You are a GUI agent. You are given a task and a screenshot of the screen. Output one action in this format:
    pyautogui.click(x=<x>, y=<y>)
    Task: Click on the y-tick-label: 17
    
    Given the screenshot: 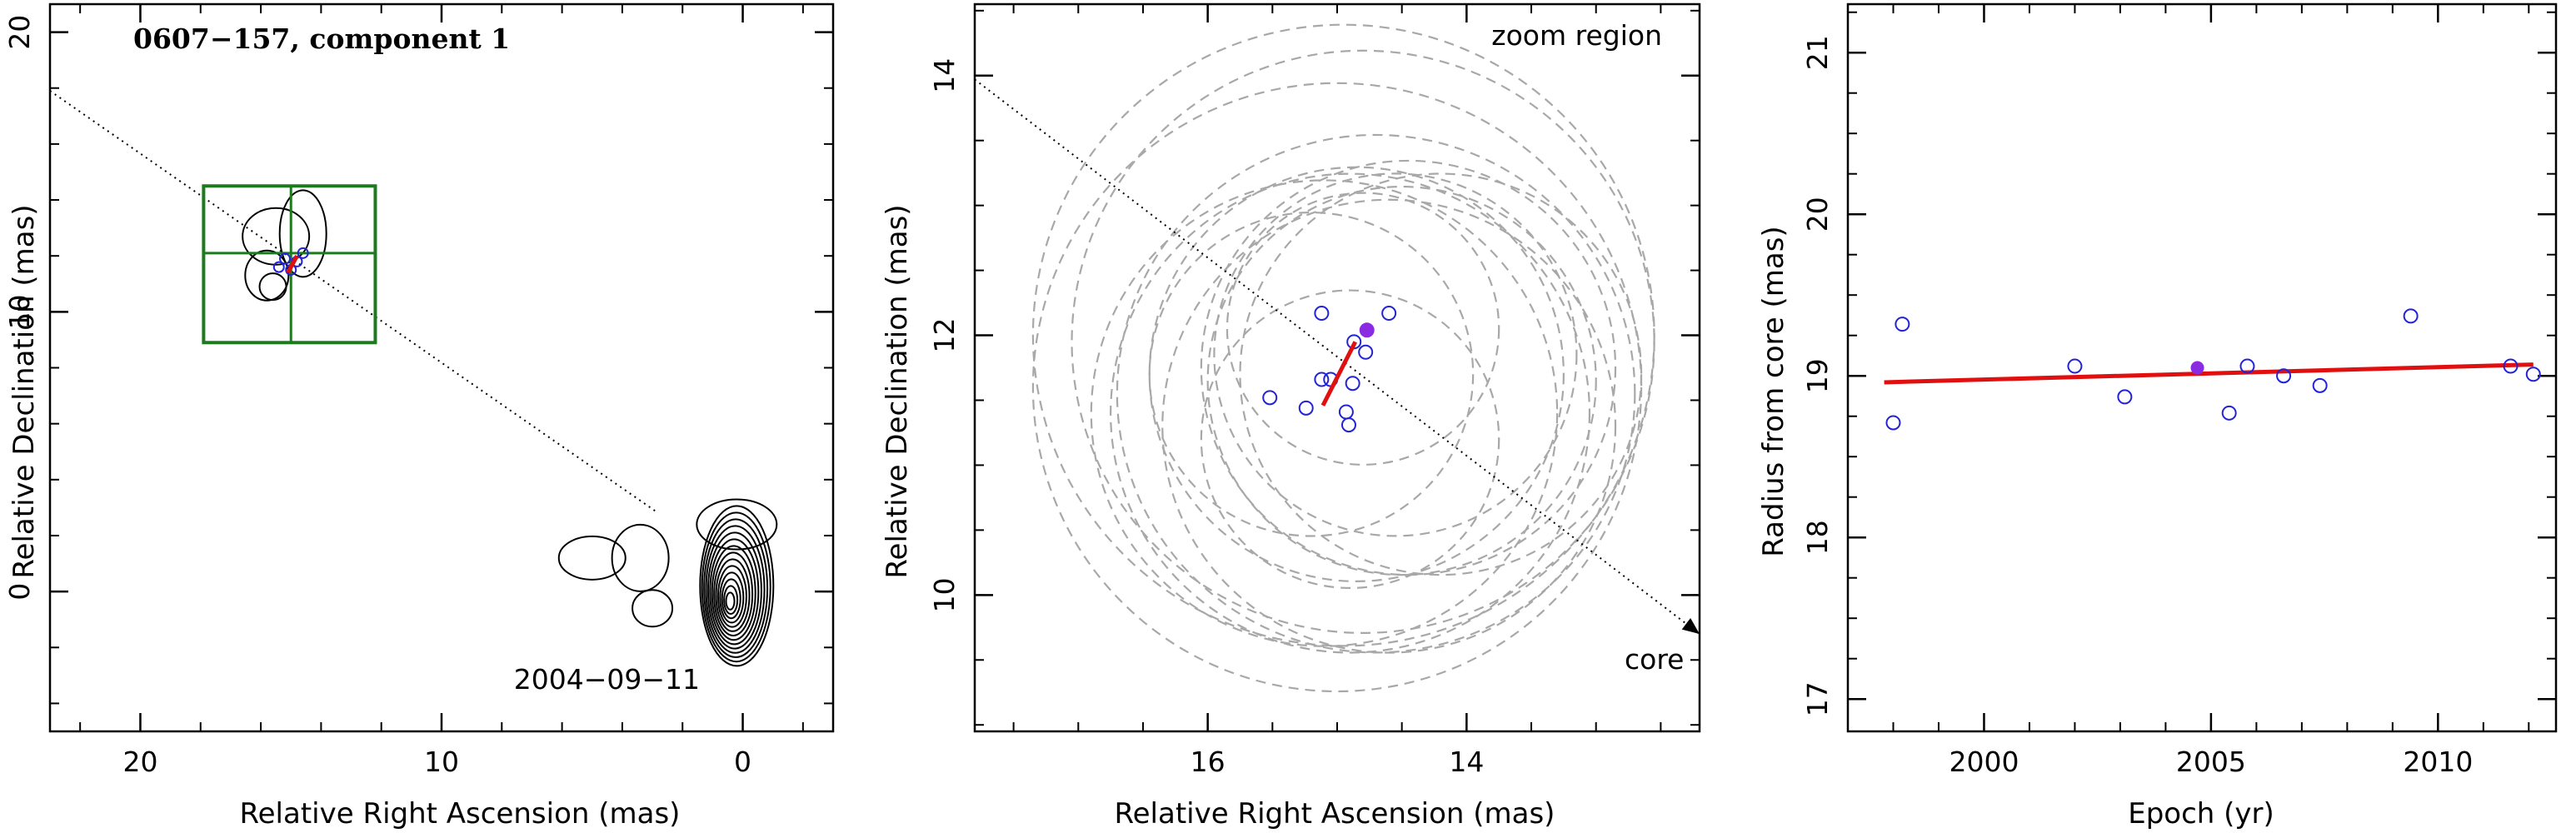 What is the action you would take?
    pyautogui.click(x=1817, y=698)
    